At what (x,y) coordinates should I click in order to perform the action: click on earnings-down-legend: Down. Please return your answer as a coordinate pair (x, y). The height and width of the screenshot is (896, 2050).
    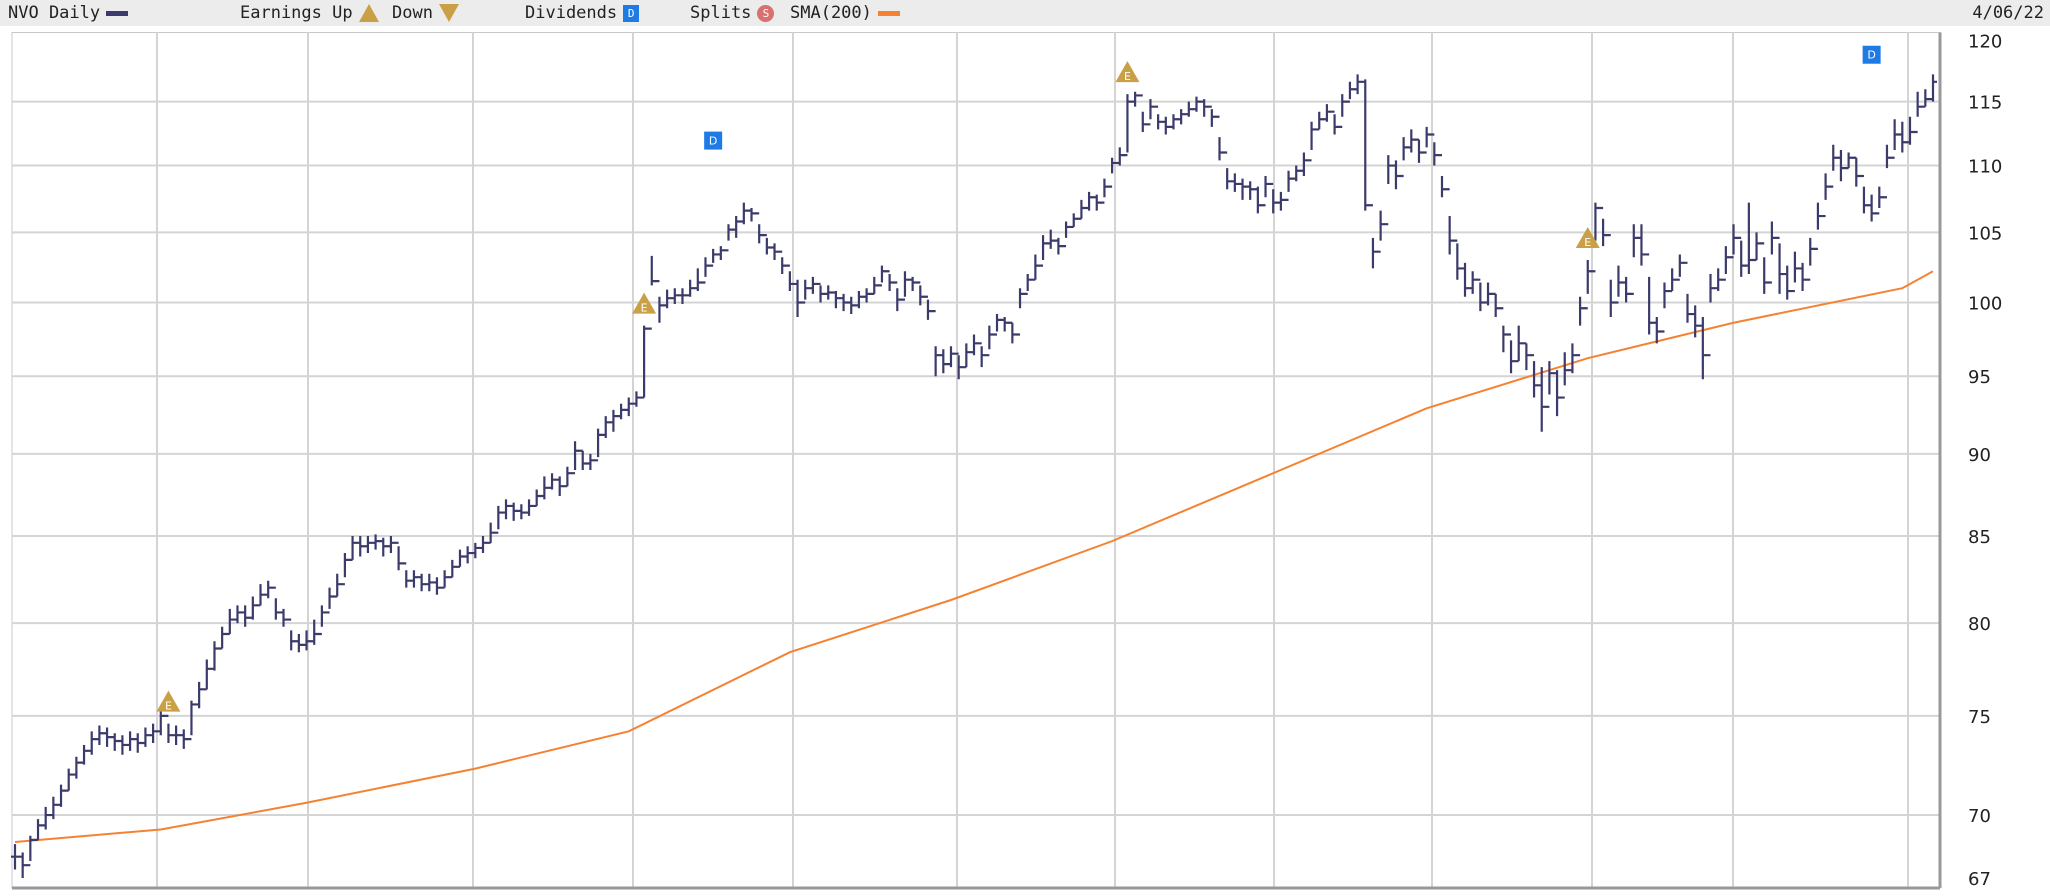
    Looking at the image, I should click on (425, 13).